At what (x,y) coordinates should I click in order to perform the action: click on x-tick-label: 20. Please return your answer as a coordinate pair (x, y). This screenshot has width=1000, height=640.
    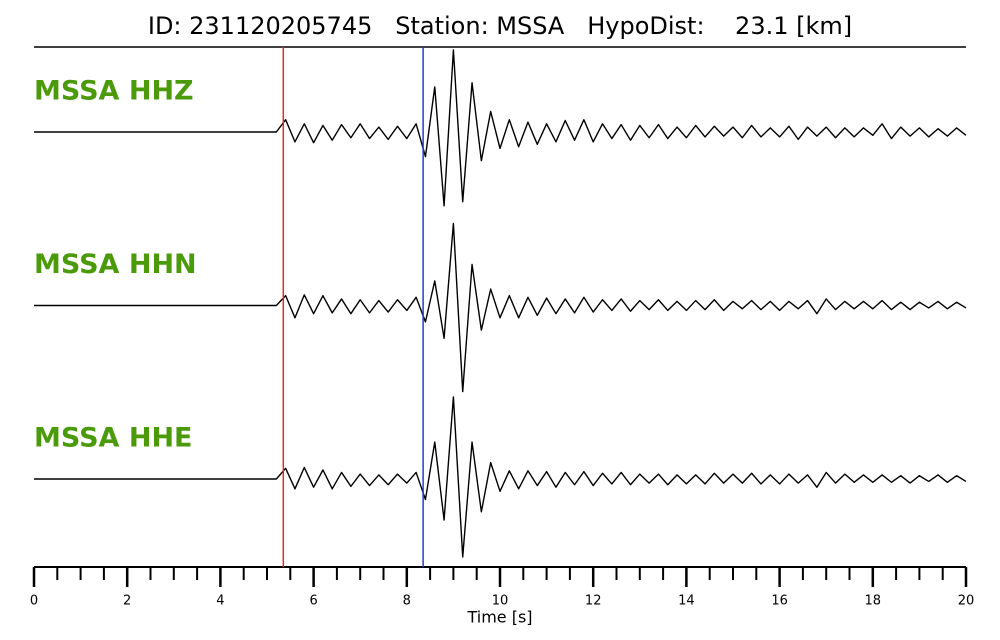
    Looking at the image, I should click on (966, 601).